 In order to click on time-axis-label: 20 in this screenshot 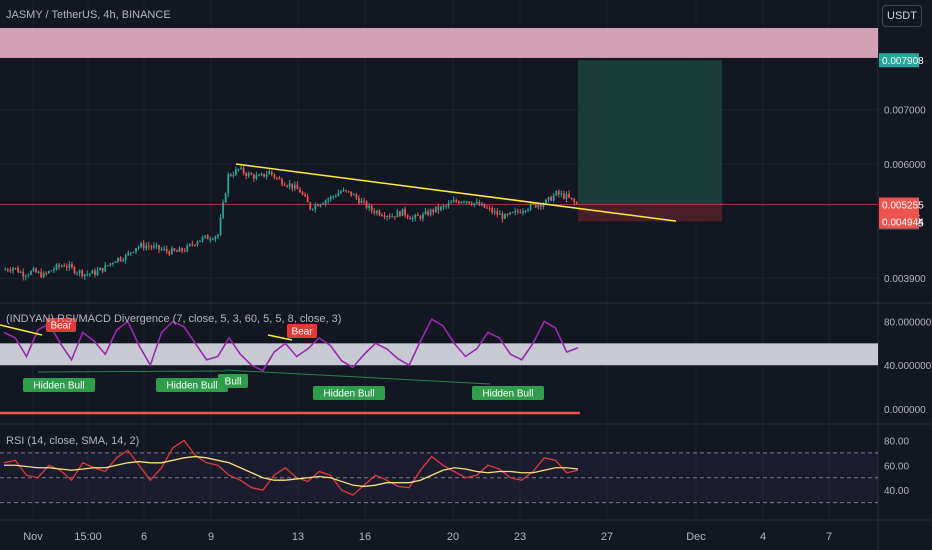, I will do `click(453, 537)`.